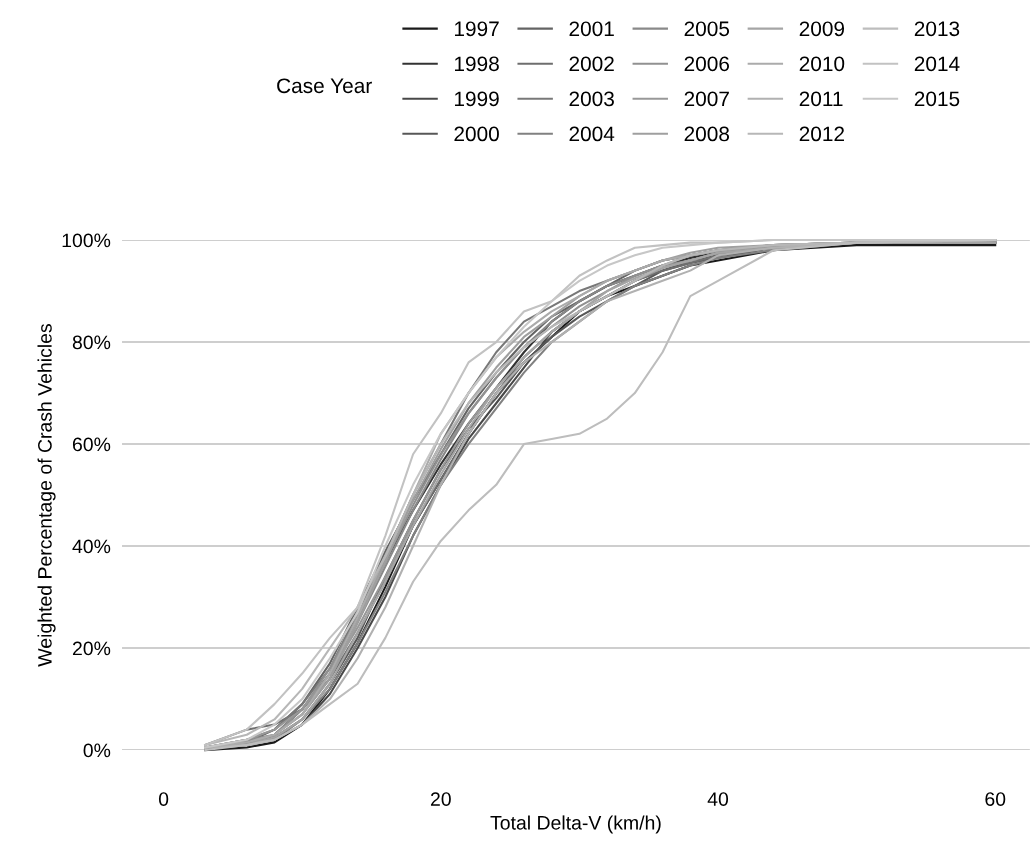  What do you see at coordinates (324, 86) in the screenshot?
I see `legend-title: Case Year` at bounding box center [324, 86].